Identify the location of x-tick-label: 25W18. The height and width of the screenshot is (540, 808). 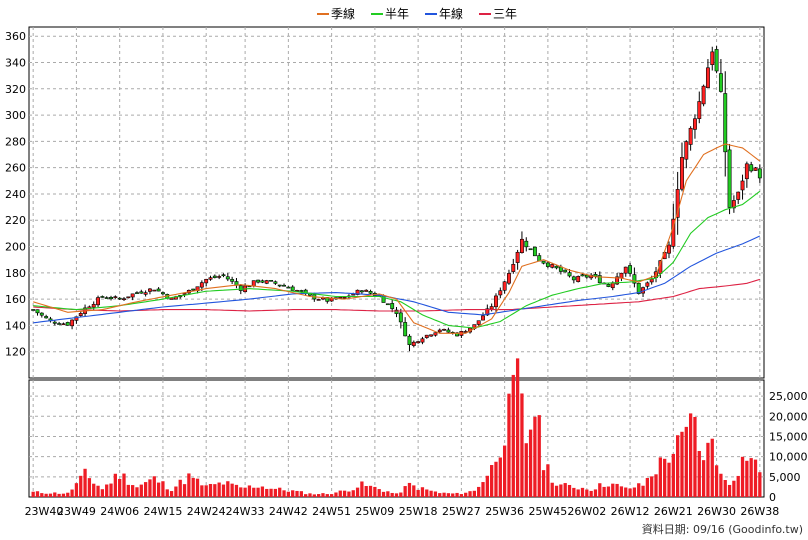
(418, 511).